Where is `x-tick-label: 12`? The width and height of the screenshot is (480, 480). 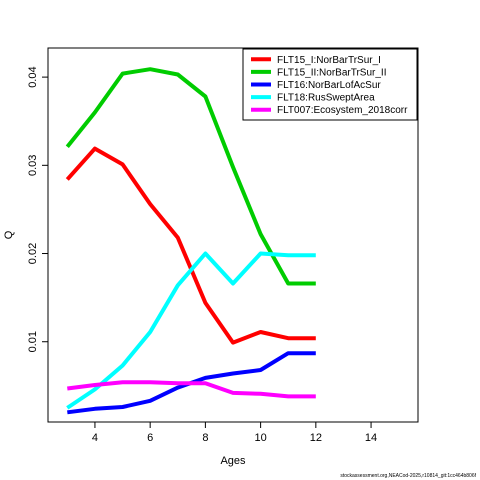
x-tick-label: 12 is located at coordinates (316, 438).